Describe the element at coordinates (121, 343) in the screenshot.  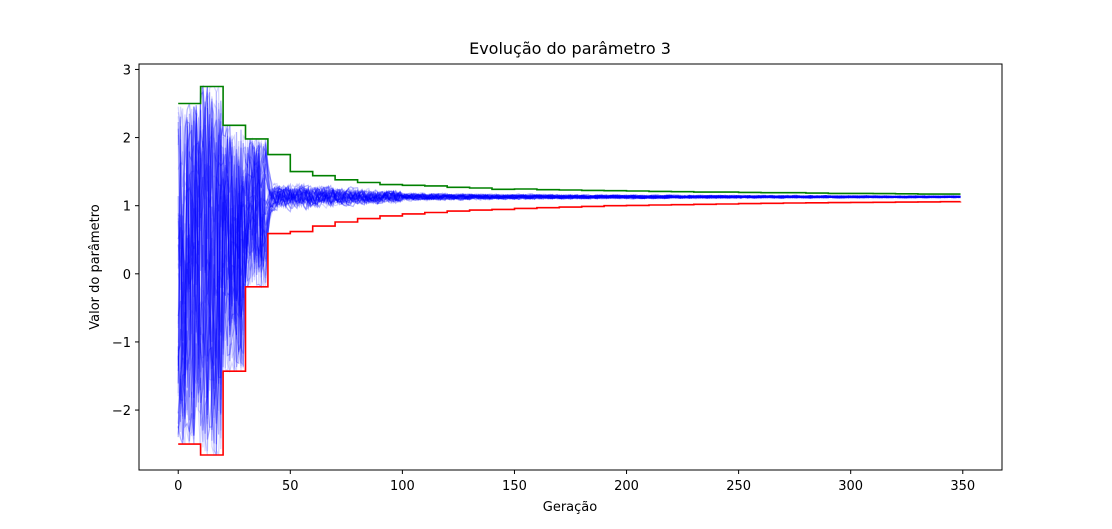
I see `y-tick-label: −1` at that location.